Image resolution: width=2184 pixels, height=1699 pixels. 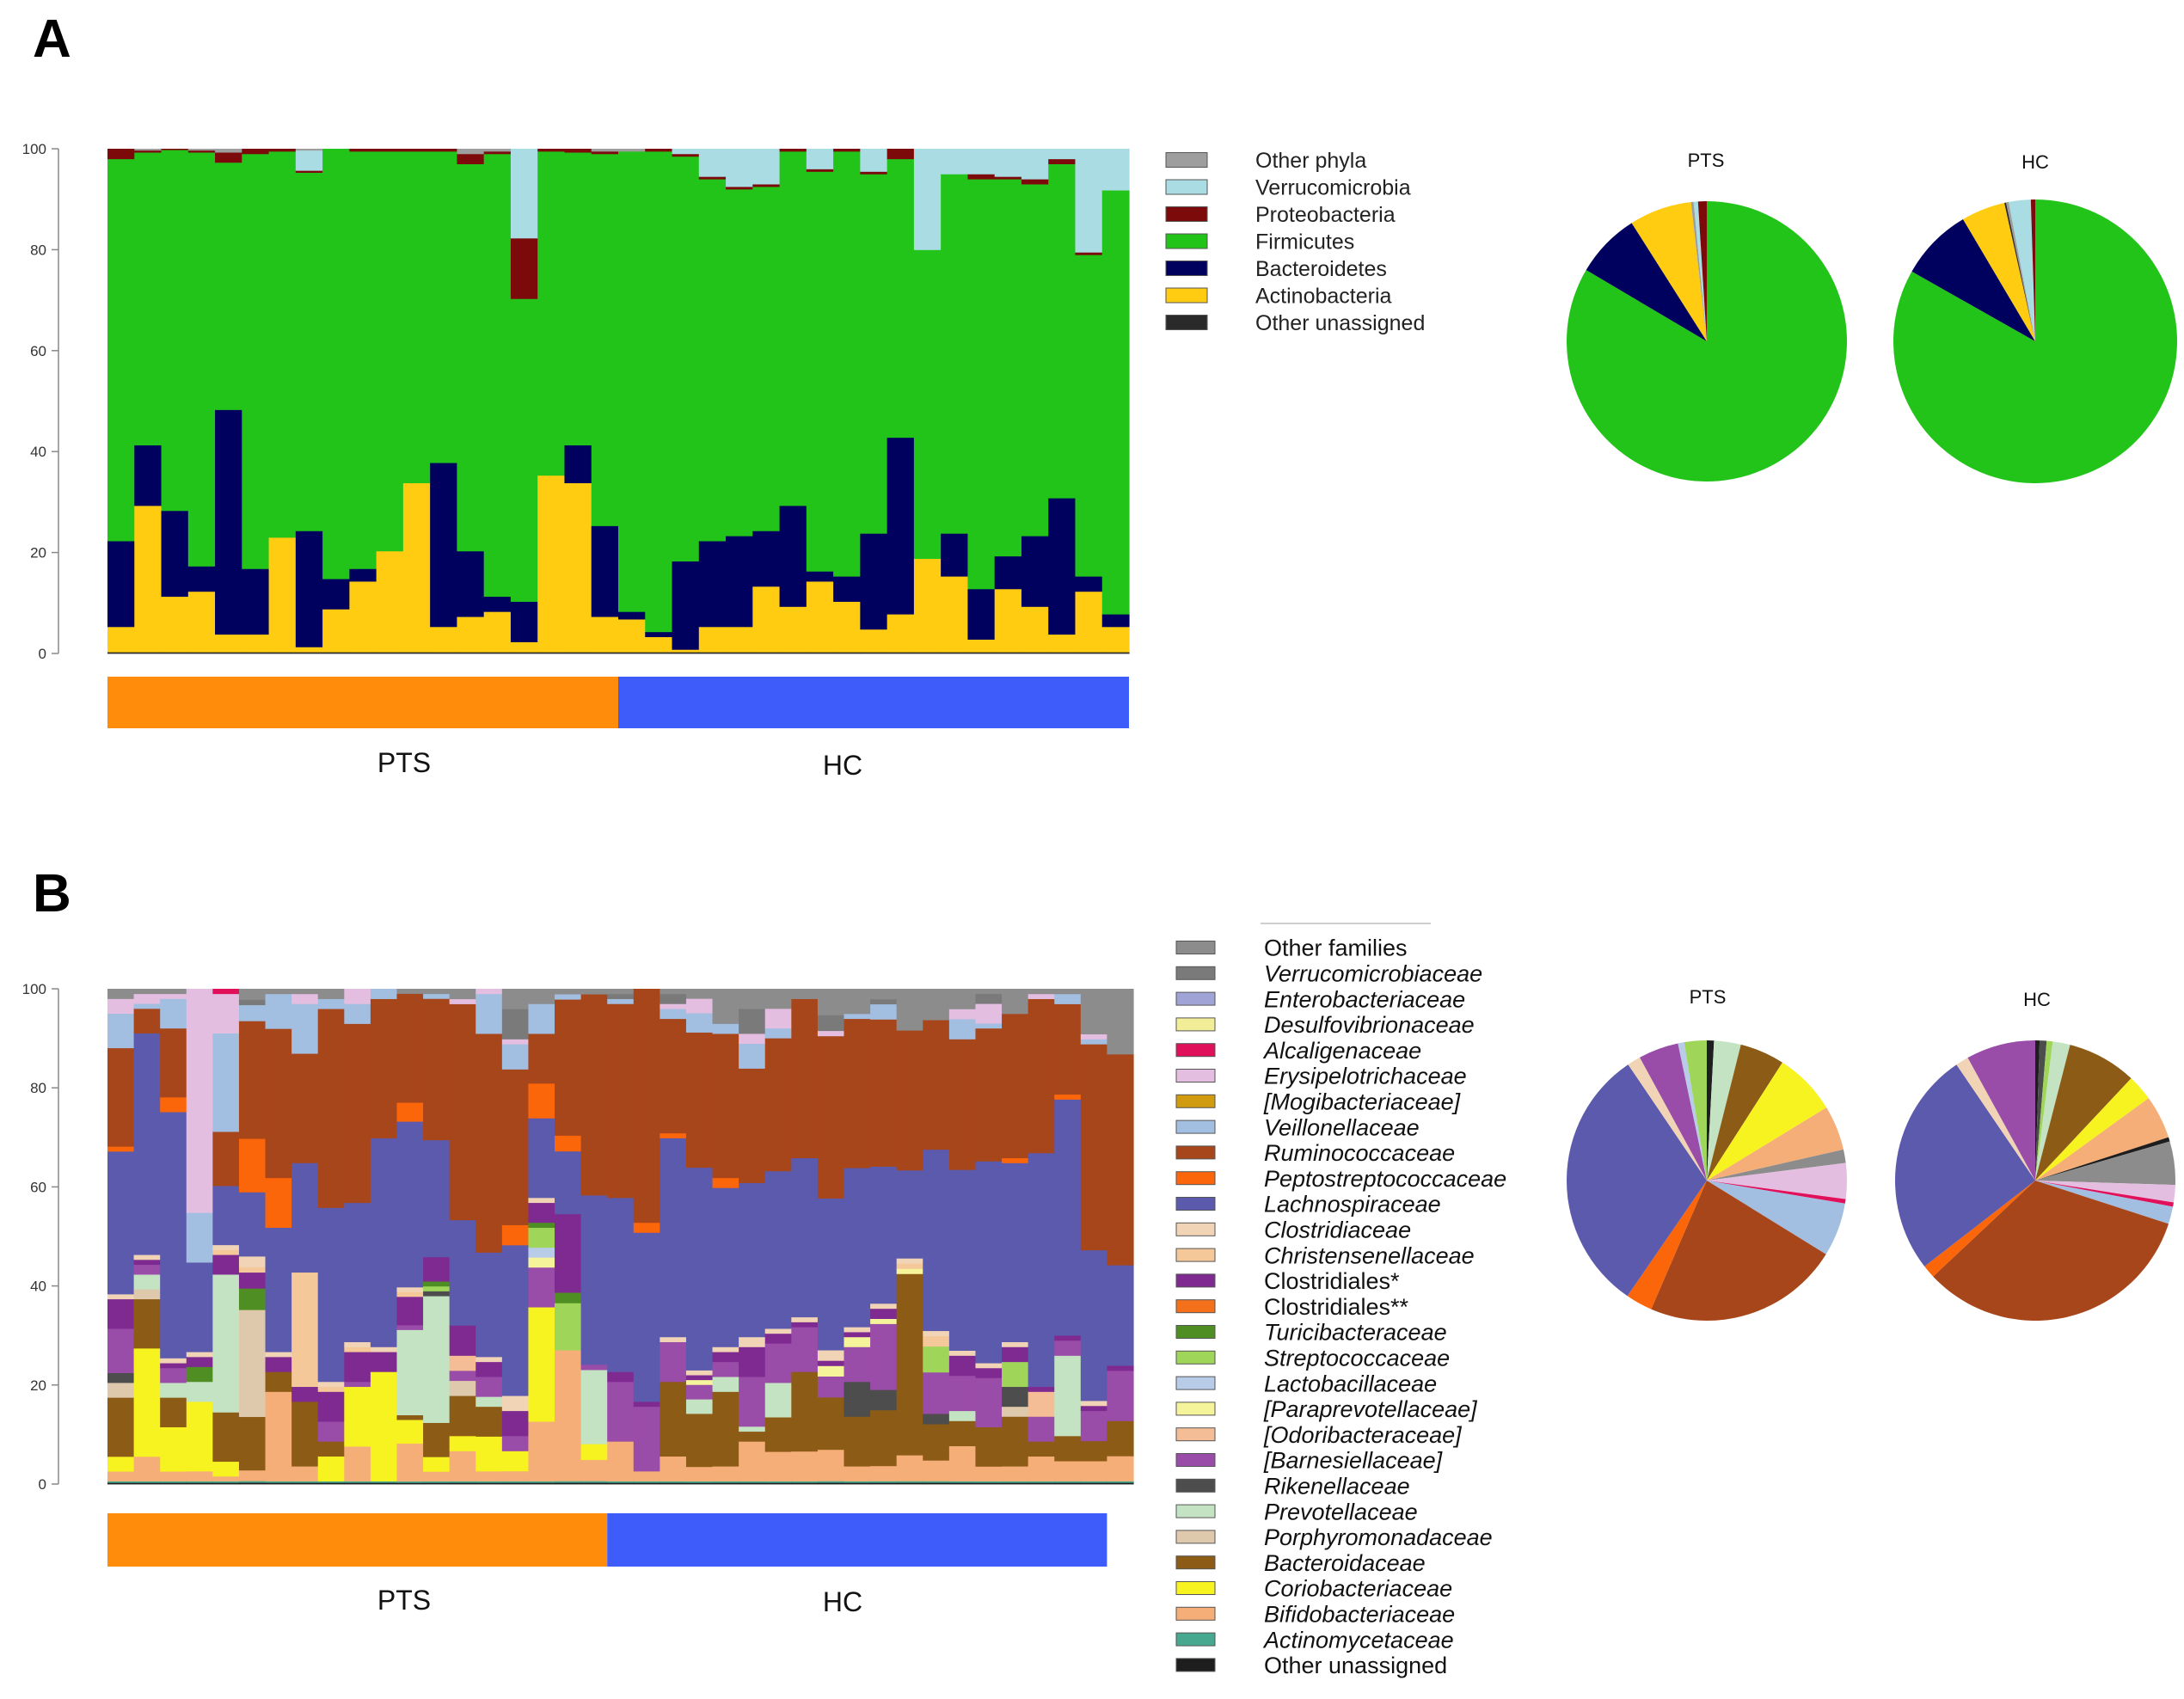 I want to click on legend-label: Coriobacteriaceae, so click(x=1358, y=1589).